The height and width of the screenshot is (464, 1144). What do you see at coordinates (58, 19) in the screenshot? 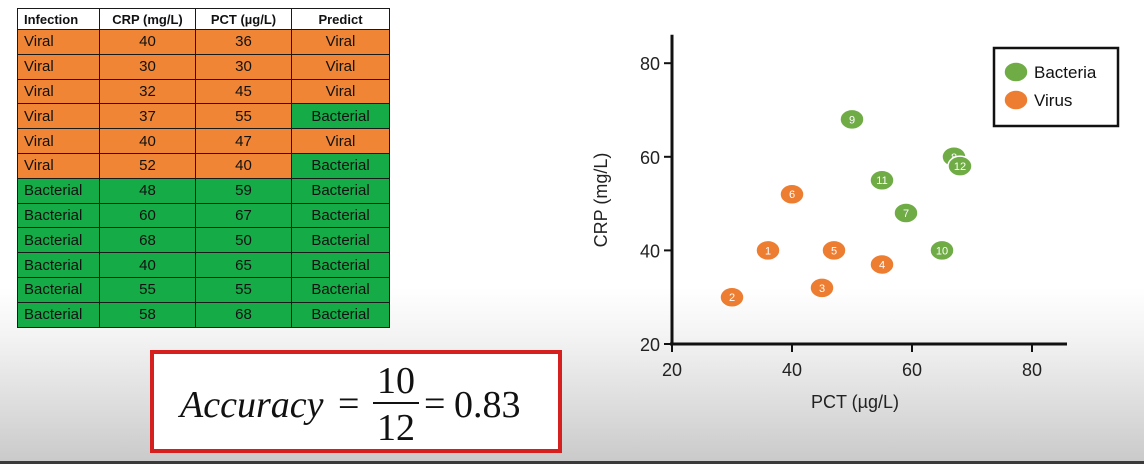
I see `column-header: Infection` at bounding box center [58, 19].